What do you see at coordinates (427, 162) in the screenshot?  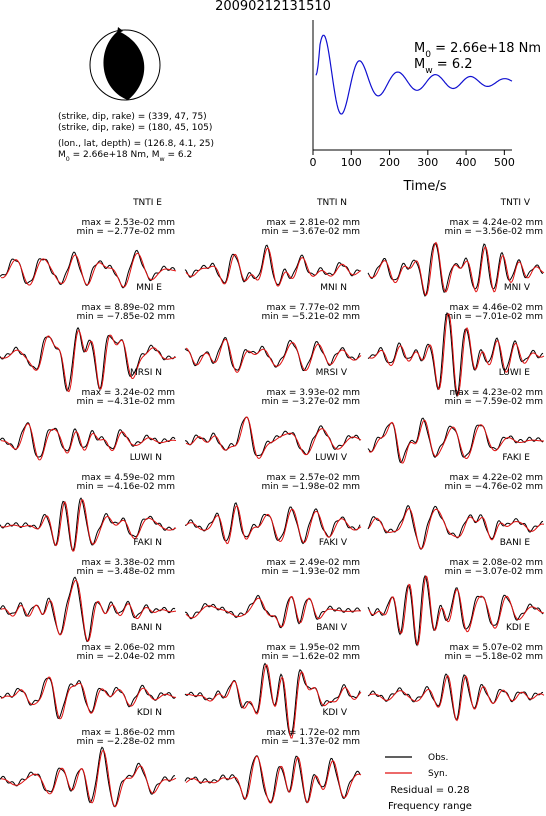 I see `x-tick-label: 300` at bounding box center [427, 162].